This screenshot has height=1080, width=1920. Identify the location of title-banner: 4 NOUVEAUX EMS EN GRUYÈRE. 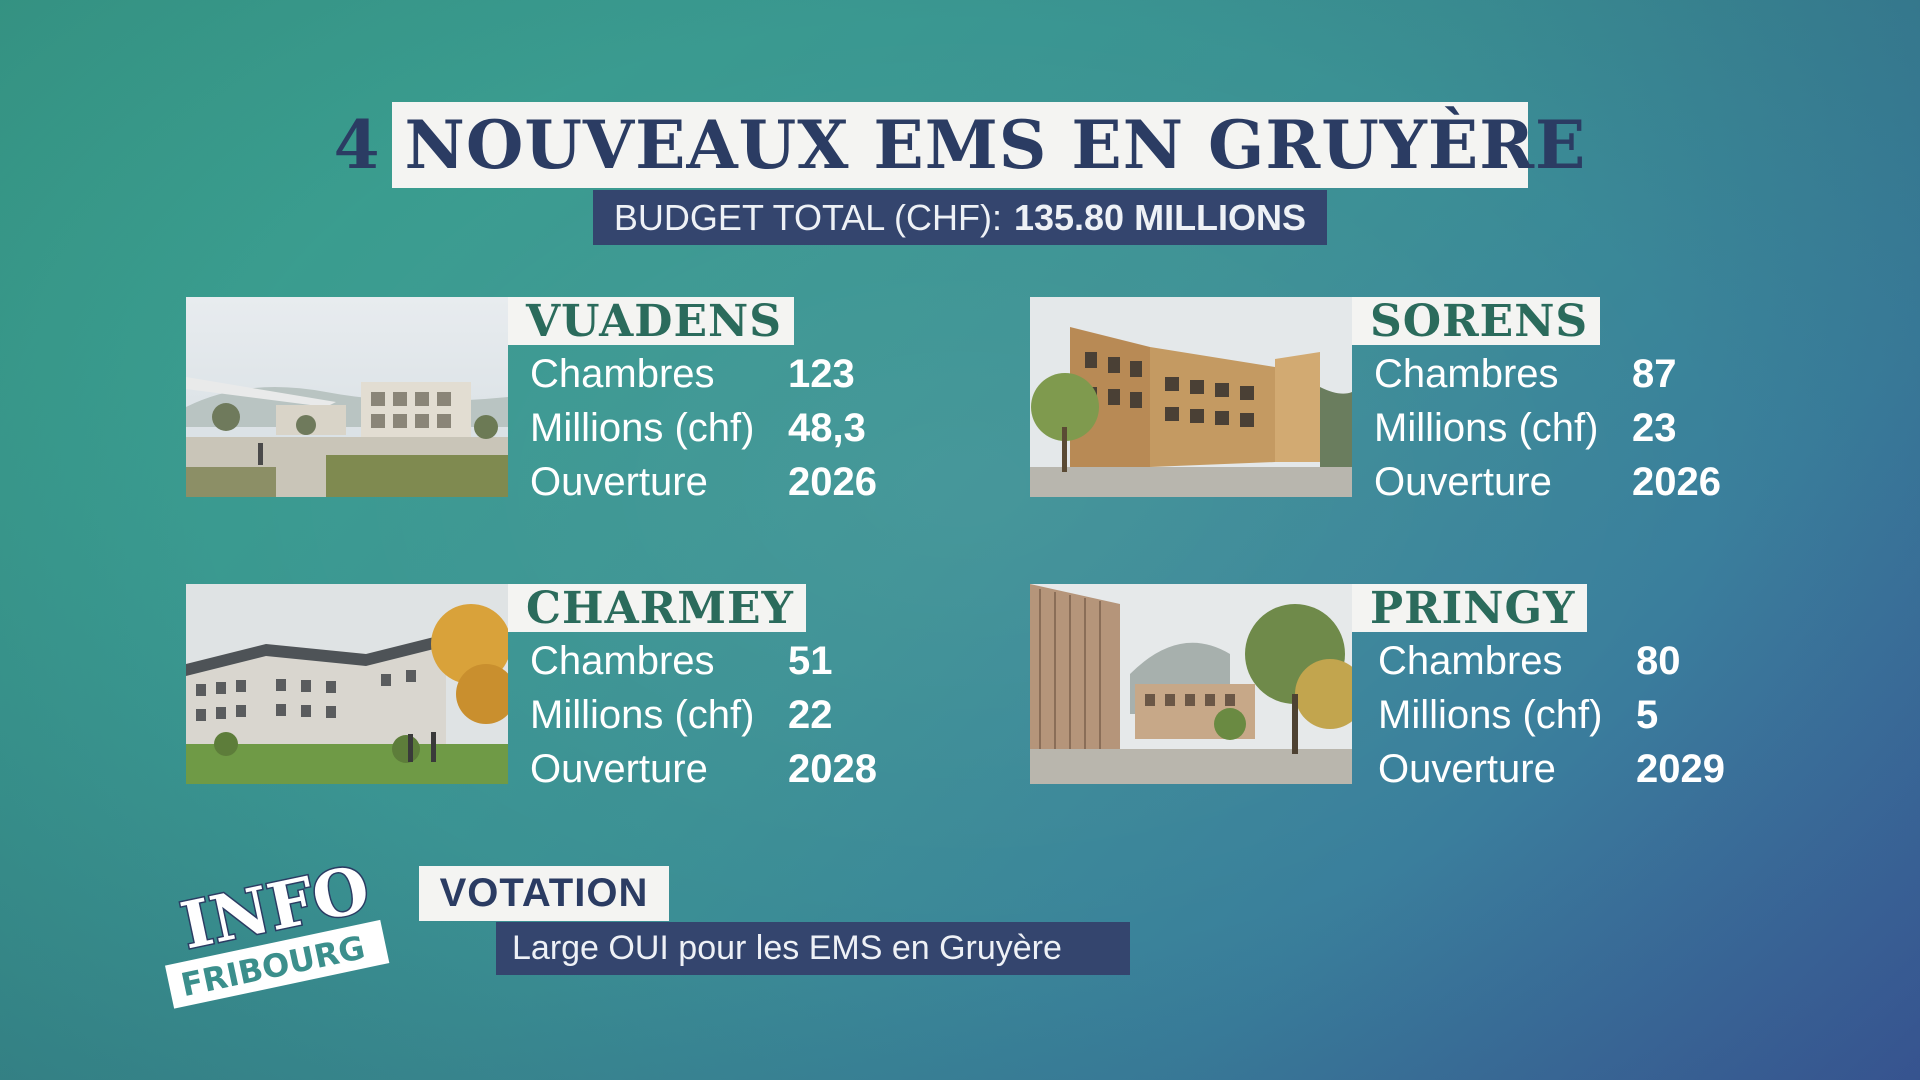
(959, 145).